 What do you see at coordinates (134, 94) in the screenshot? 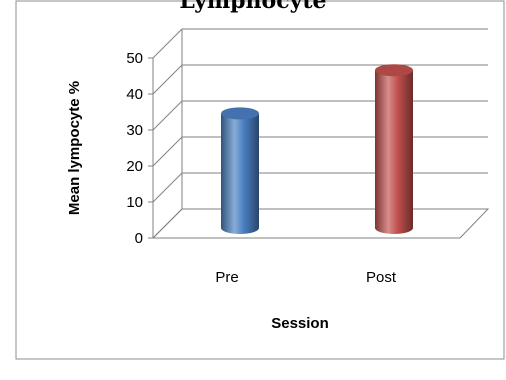
I see `y-tick-label: 40` at bounding box center [134, 94].